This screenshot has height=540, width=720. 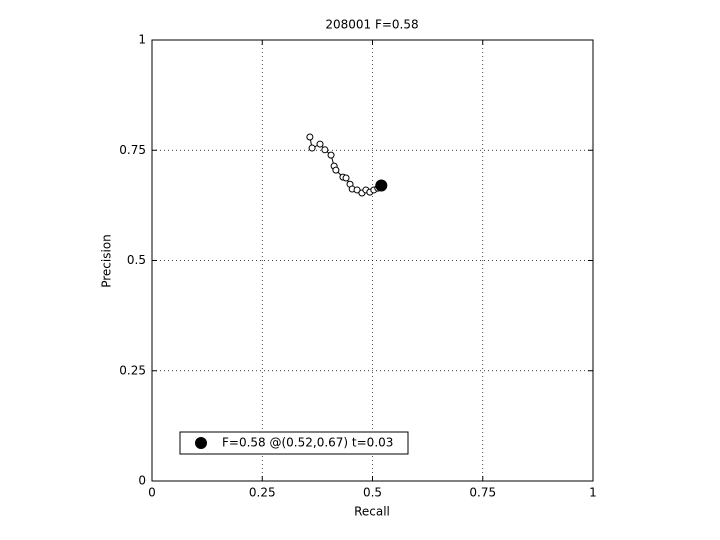 What do you see at coordinates (372, 512) in the screenshot?
I see `x-axis-label: Recall` at bounding box center [372, 512].